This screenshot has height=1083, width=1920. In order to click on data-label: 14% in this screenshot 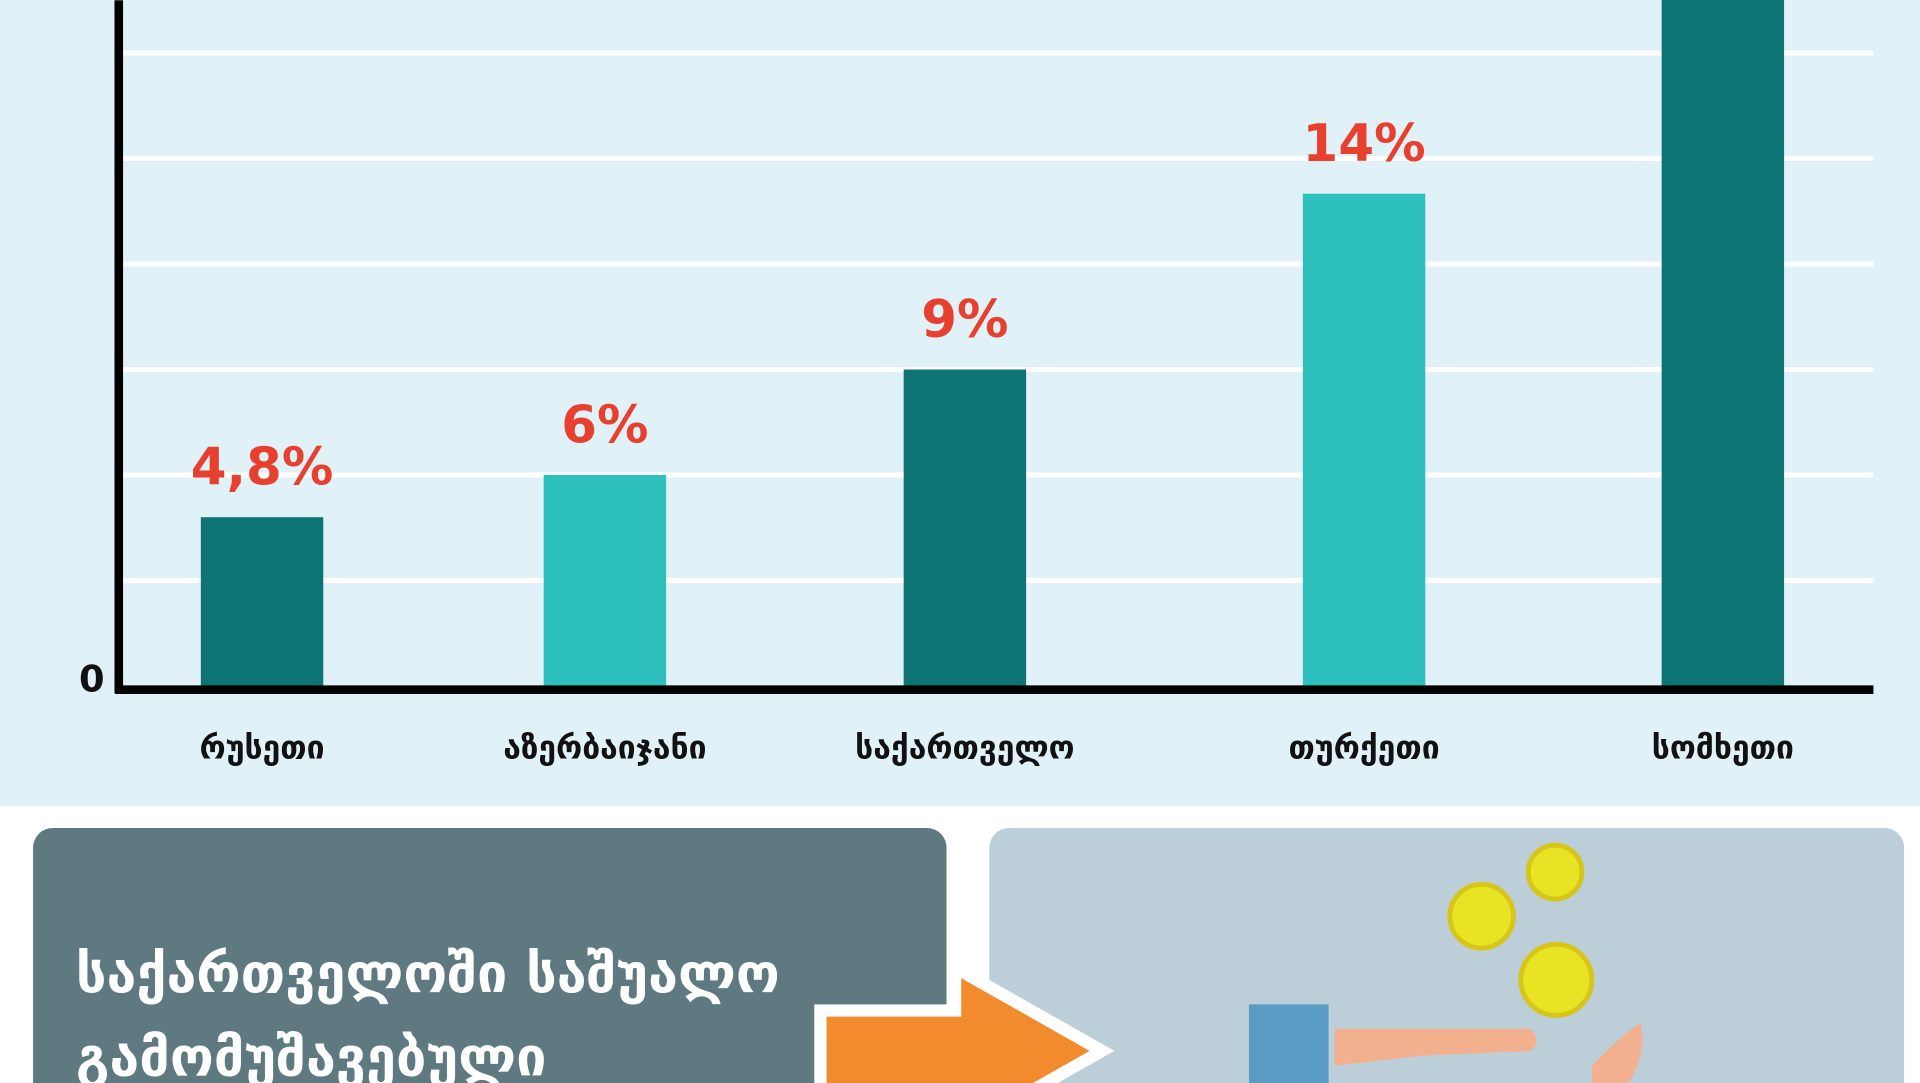, I will do `click(1364, 144)`.